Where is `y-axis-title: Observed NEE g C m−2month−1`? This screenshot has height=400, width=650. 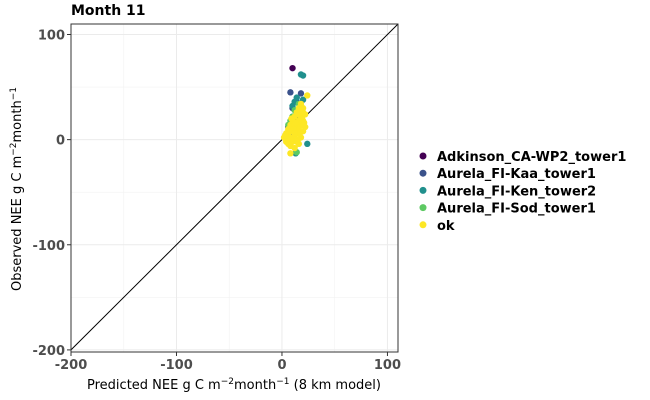
y-axis-title: Observed NEE g C m−2month−1 is located at coordinates (17, 189).